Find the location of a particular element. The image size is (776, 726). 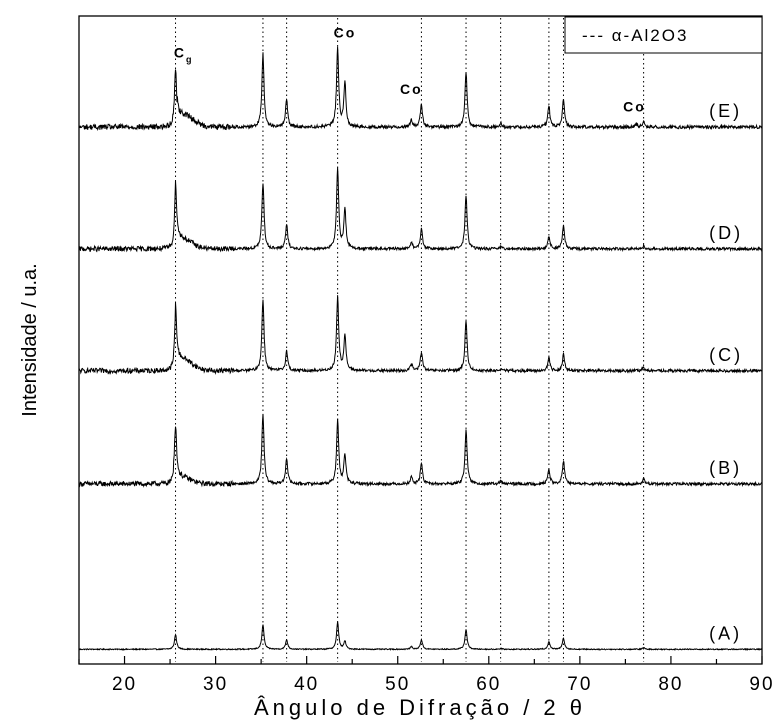

phase-annotation: Cg is located at coordinates (184, 54).